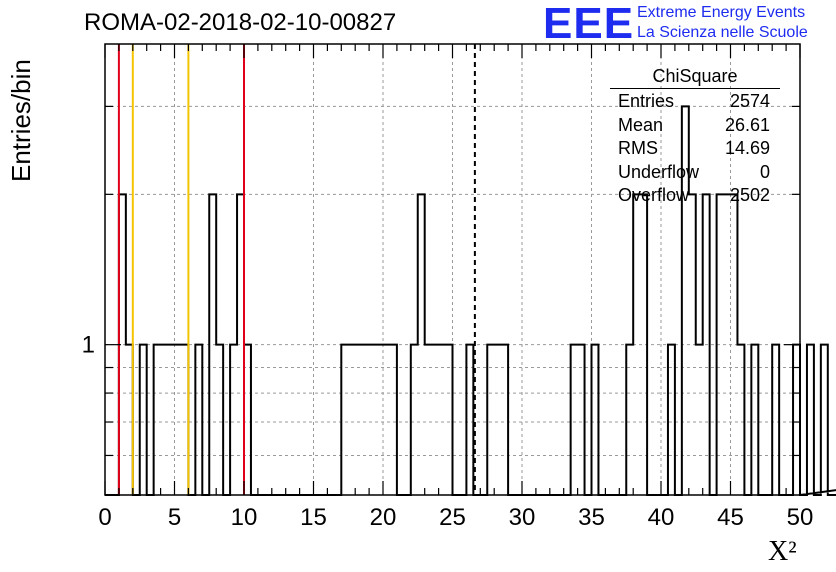  Describe the element at coordinates (21, 120) in the screenshot. I see `y-axis-label: Entries/bin` at that location.